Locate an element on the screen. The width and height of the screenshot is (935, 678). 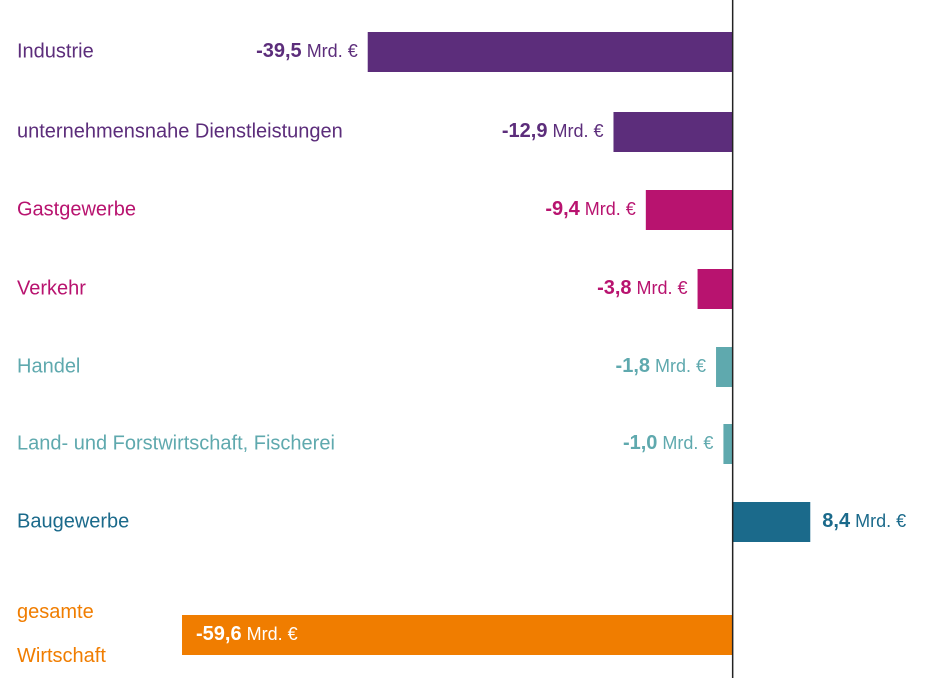
value-label: -39,5 Mrd. € is located at coordinates (307, 51).